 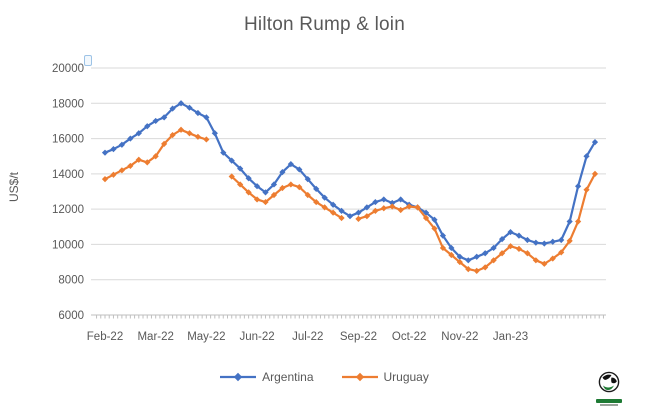 What do you see at coordinates (88, 60) in the screenshot?
I see `selection-handle-artifact` at bounding box center [88, 60].